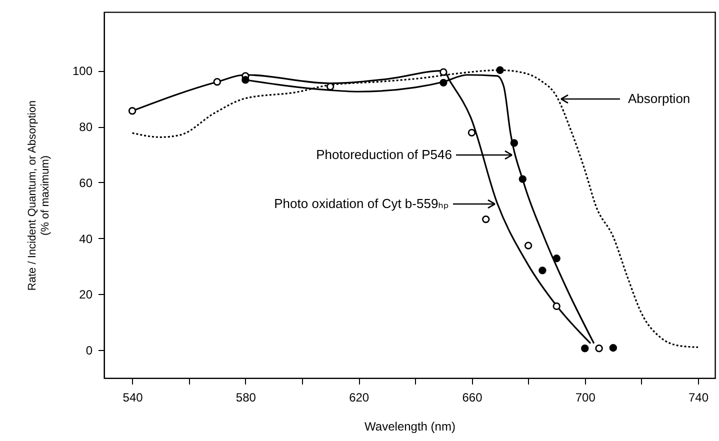  Describe the element at coordinates (86, 295) in the screenshot. I see `y-tick-label: 20` at that location.